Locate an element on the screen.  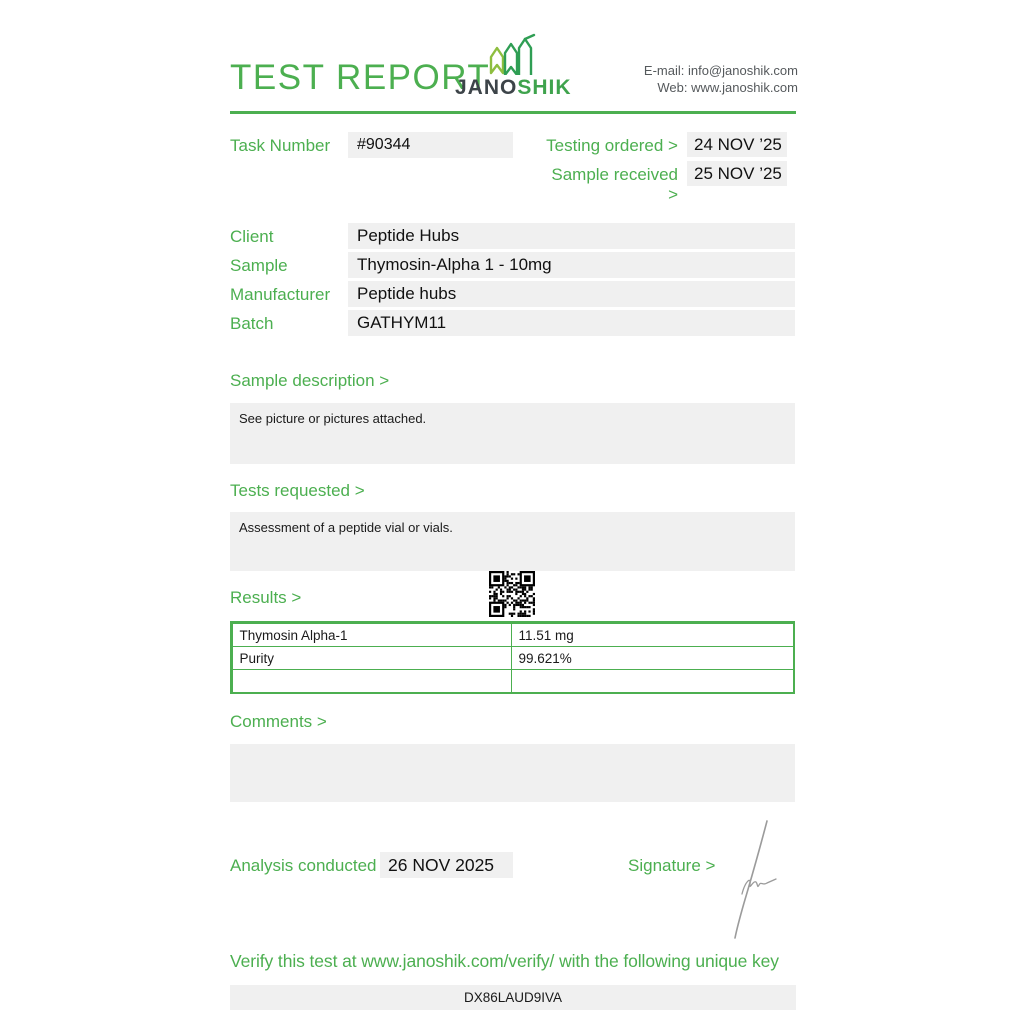
client-label: Client is located at coordinates (252, 236).